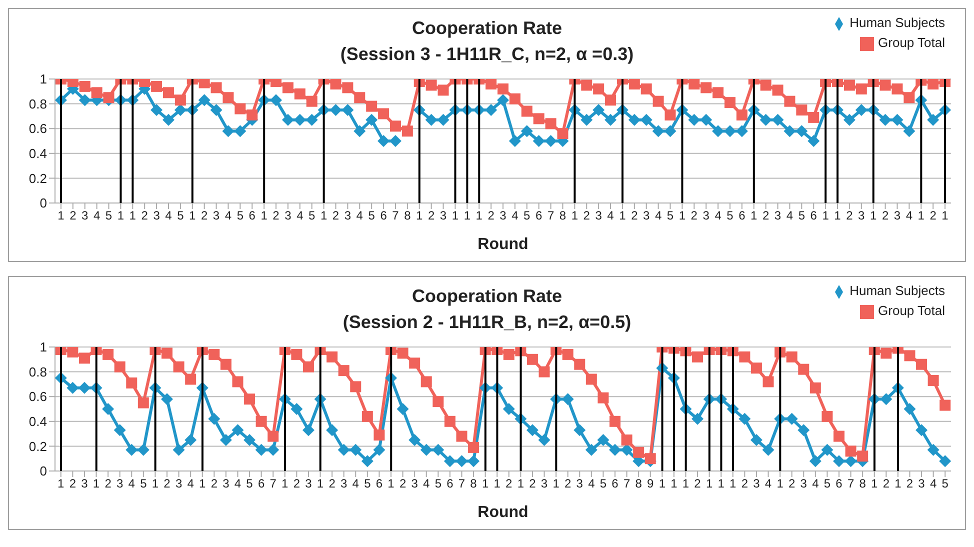 This screenshot has height=547, width=974. Describe the element at coordinates (897, 290) in the screenshot. I see `legend-label: Human Subjects` at that location.